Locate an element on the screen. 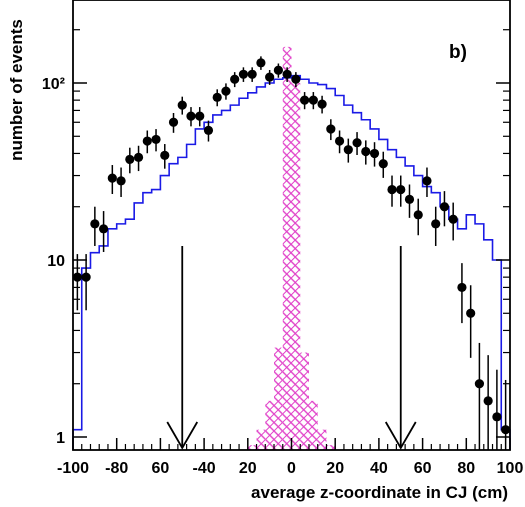 The width and height of the screenshot is (525, 507). y-tick-label: 10² is located at coordinates (53, 84).